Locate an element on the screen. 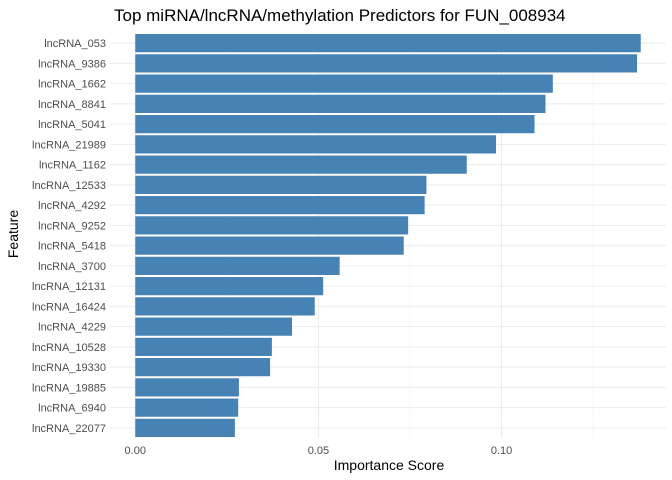  y-tick-label: lncRNA_8841 is located at coordinates (72, 105).